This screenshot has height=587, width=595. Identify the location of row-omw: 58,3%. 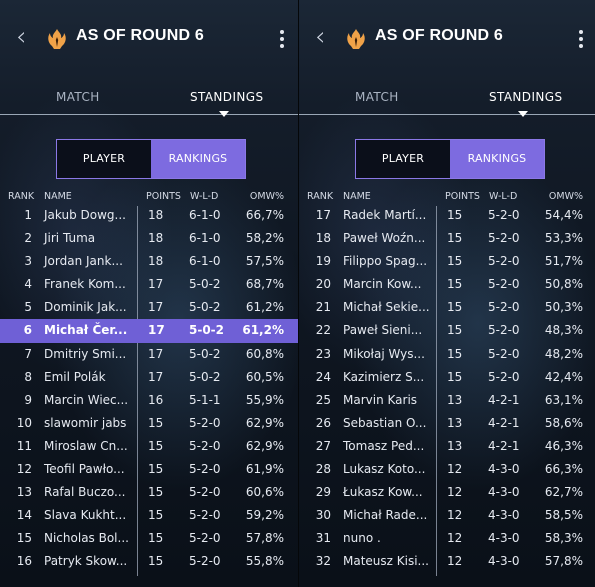
(563, 538).